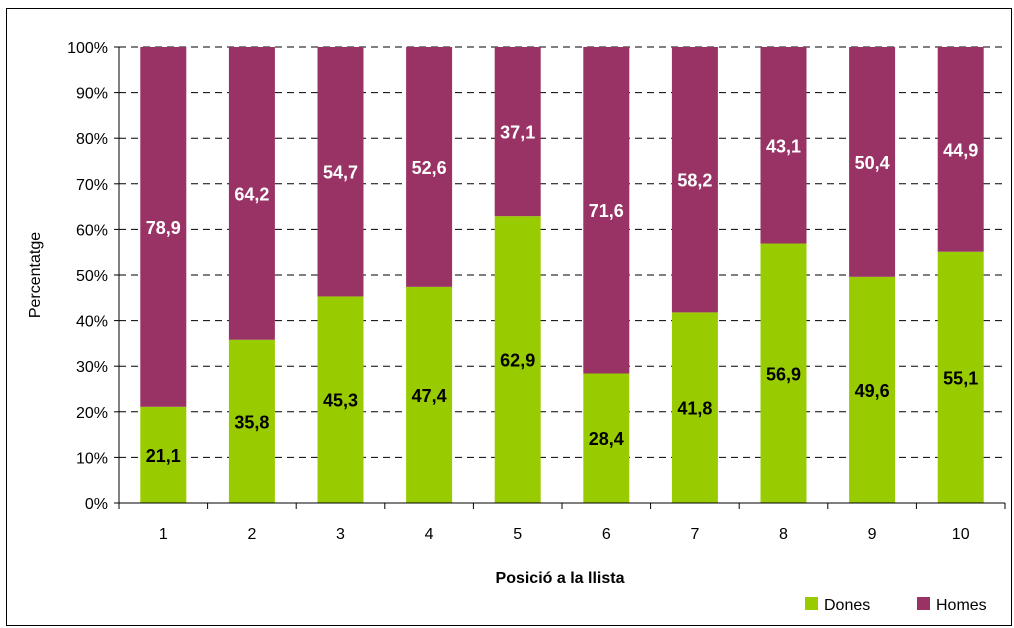 Image resolution: width=1014 pixels, height=628 pixels. I want to click on data-label-dones: 21,1, so click(163, 456).